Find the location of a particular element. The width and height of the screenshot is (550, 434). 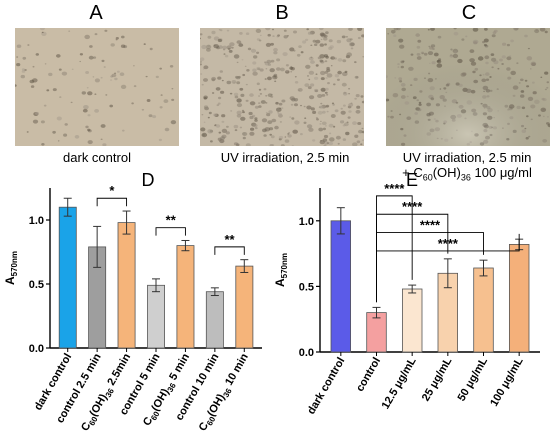

significance-bracket is located at coordinates (394, 249).